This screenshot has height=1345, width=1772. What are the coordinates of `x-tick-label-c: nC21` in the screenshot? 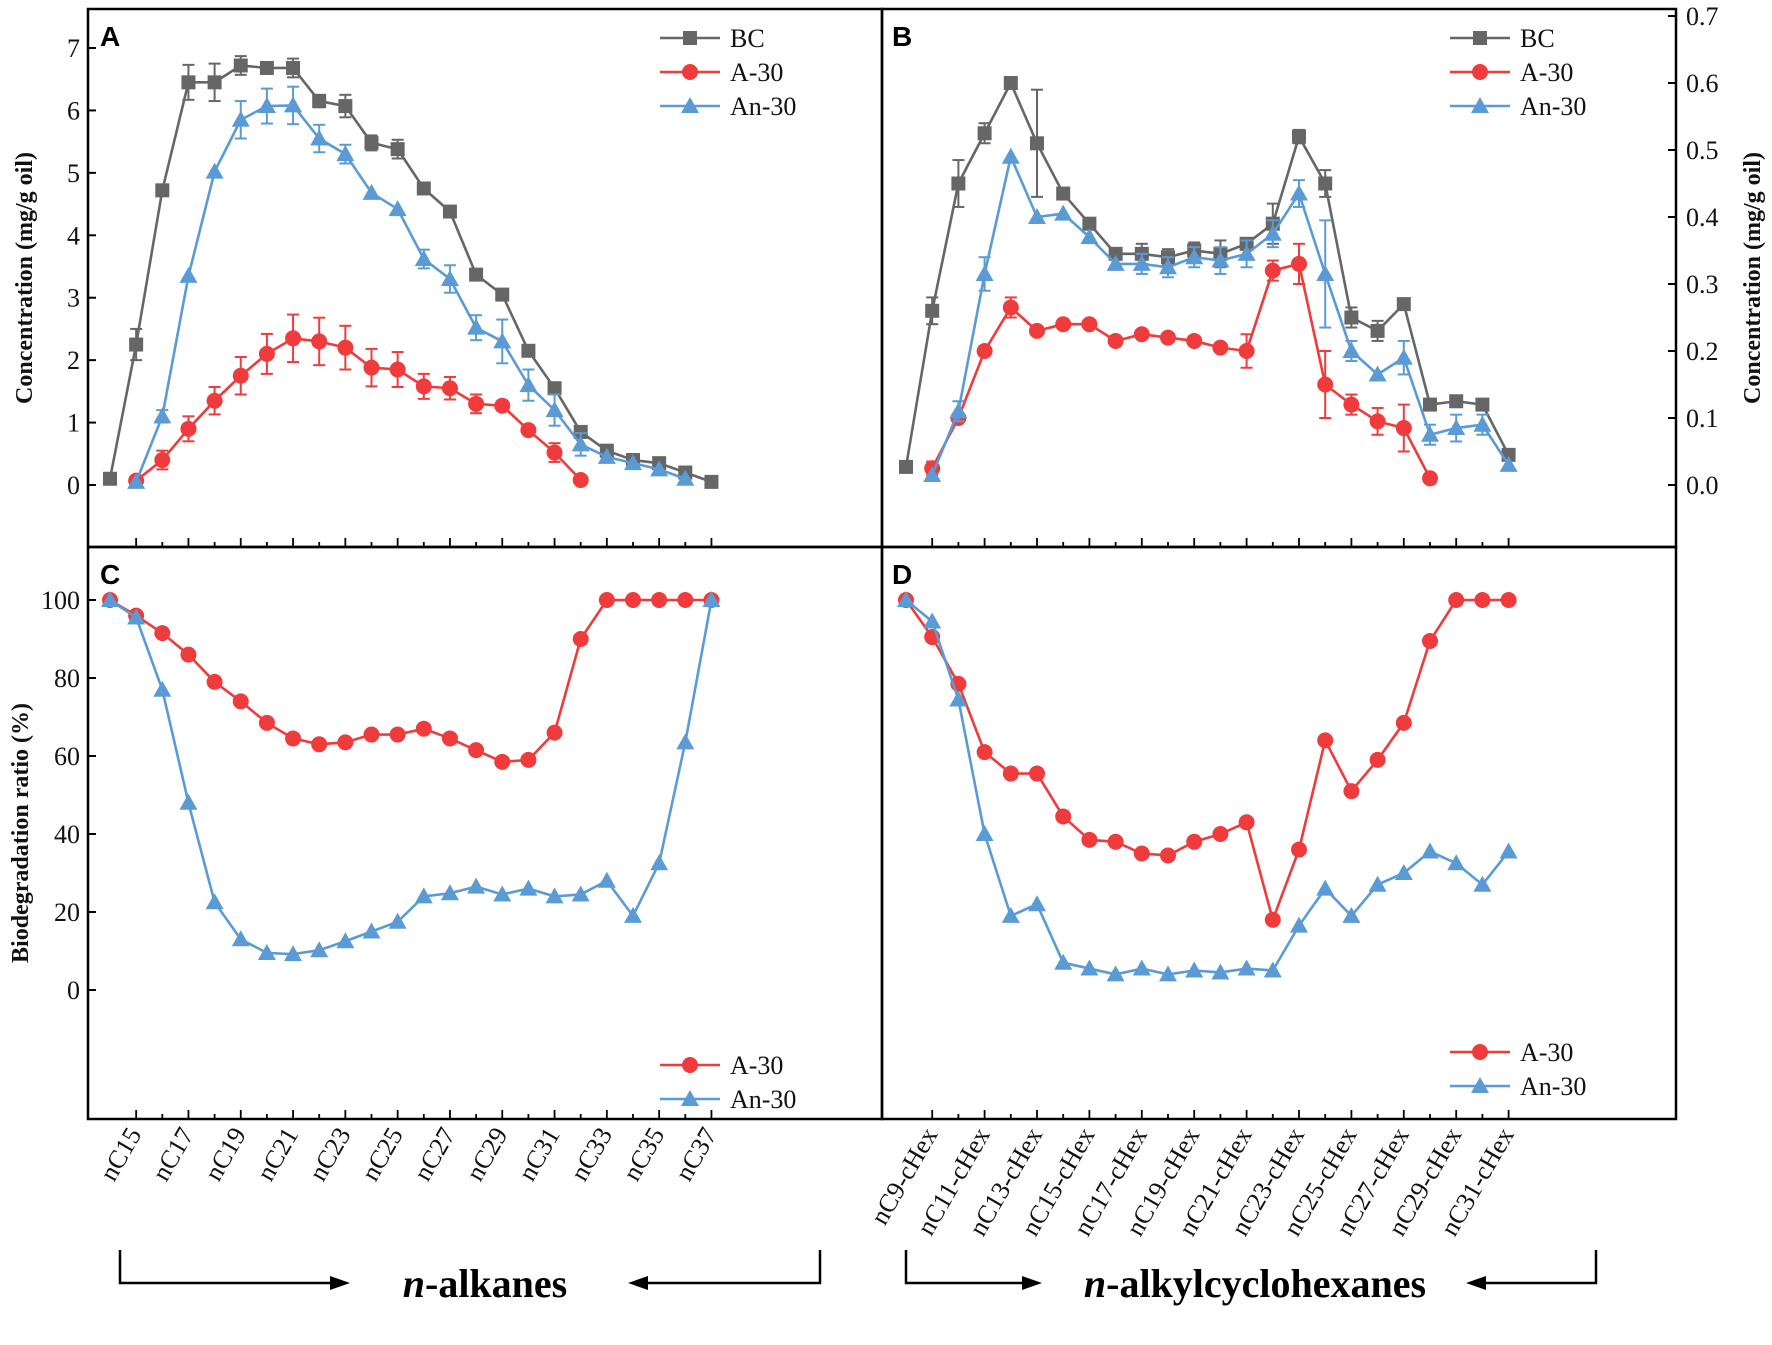 It's located at (277, 1154).